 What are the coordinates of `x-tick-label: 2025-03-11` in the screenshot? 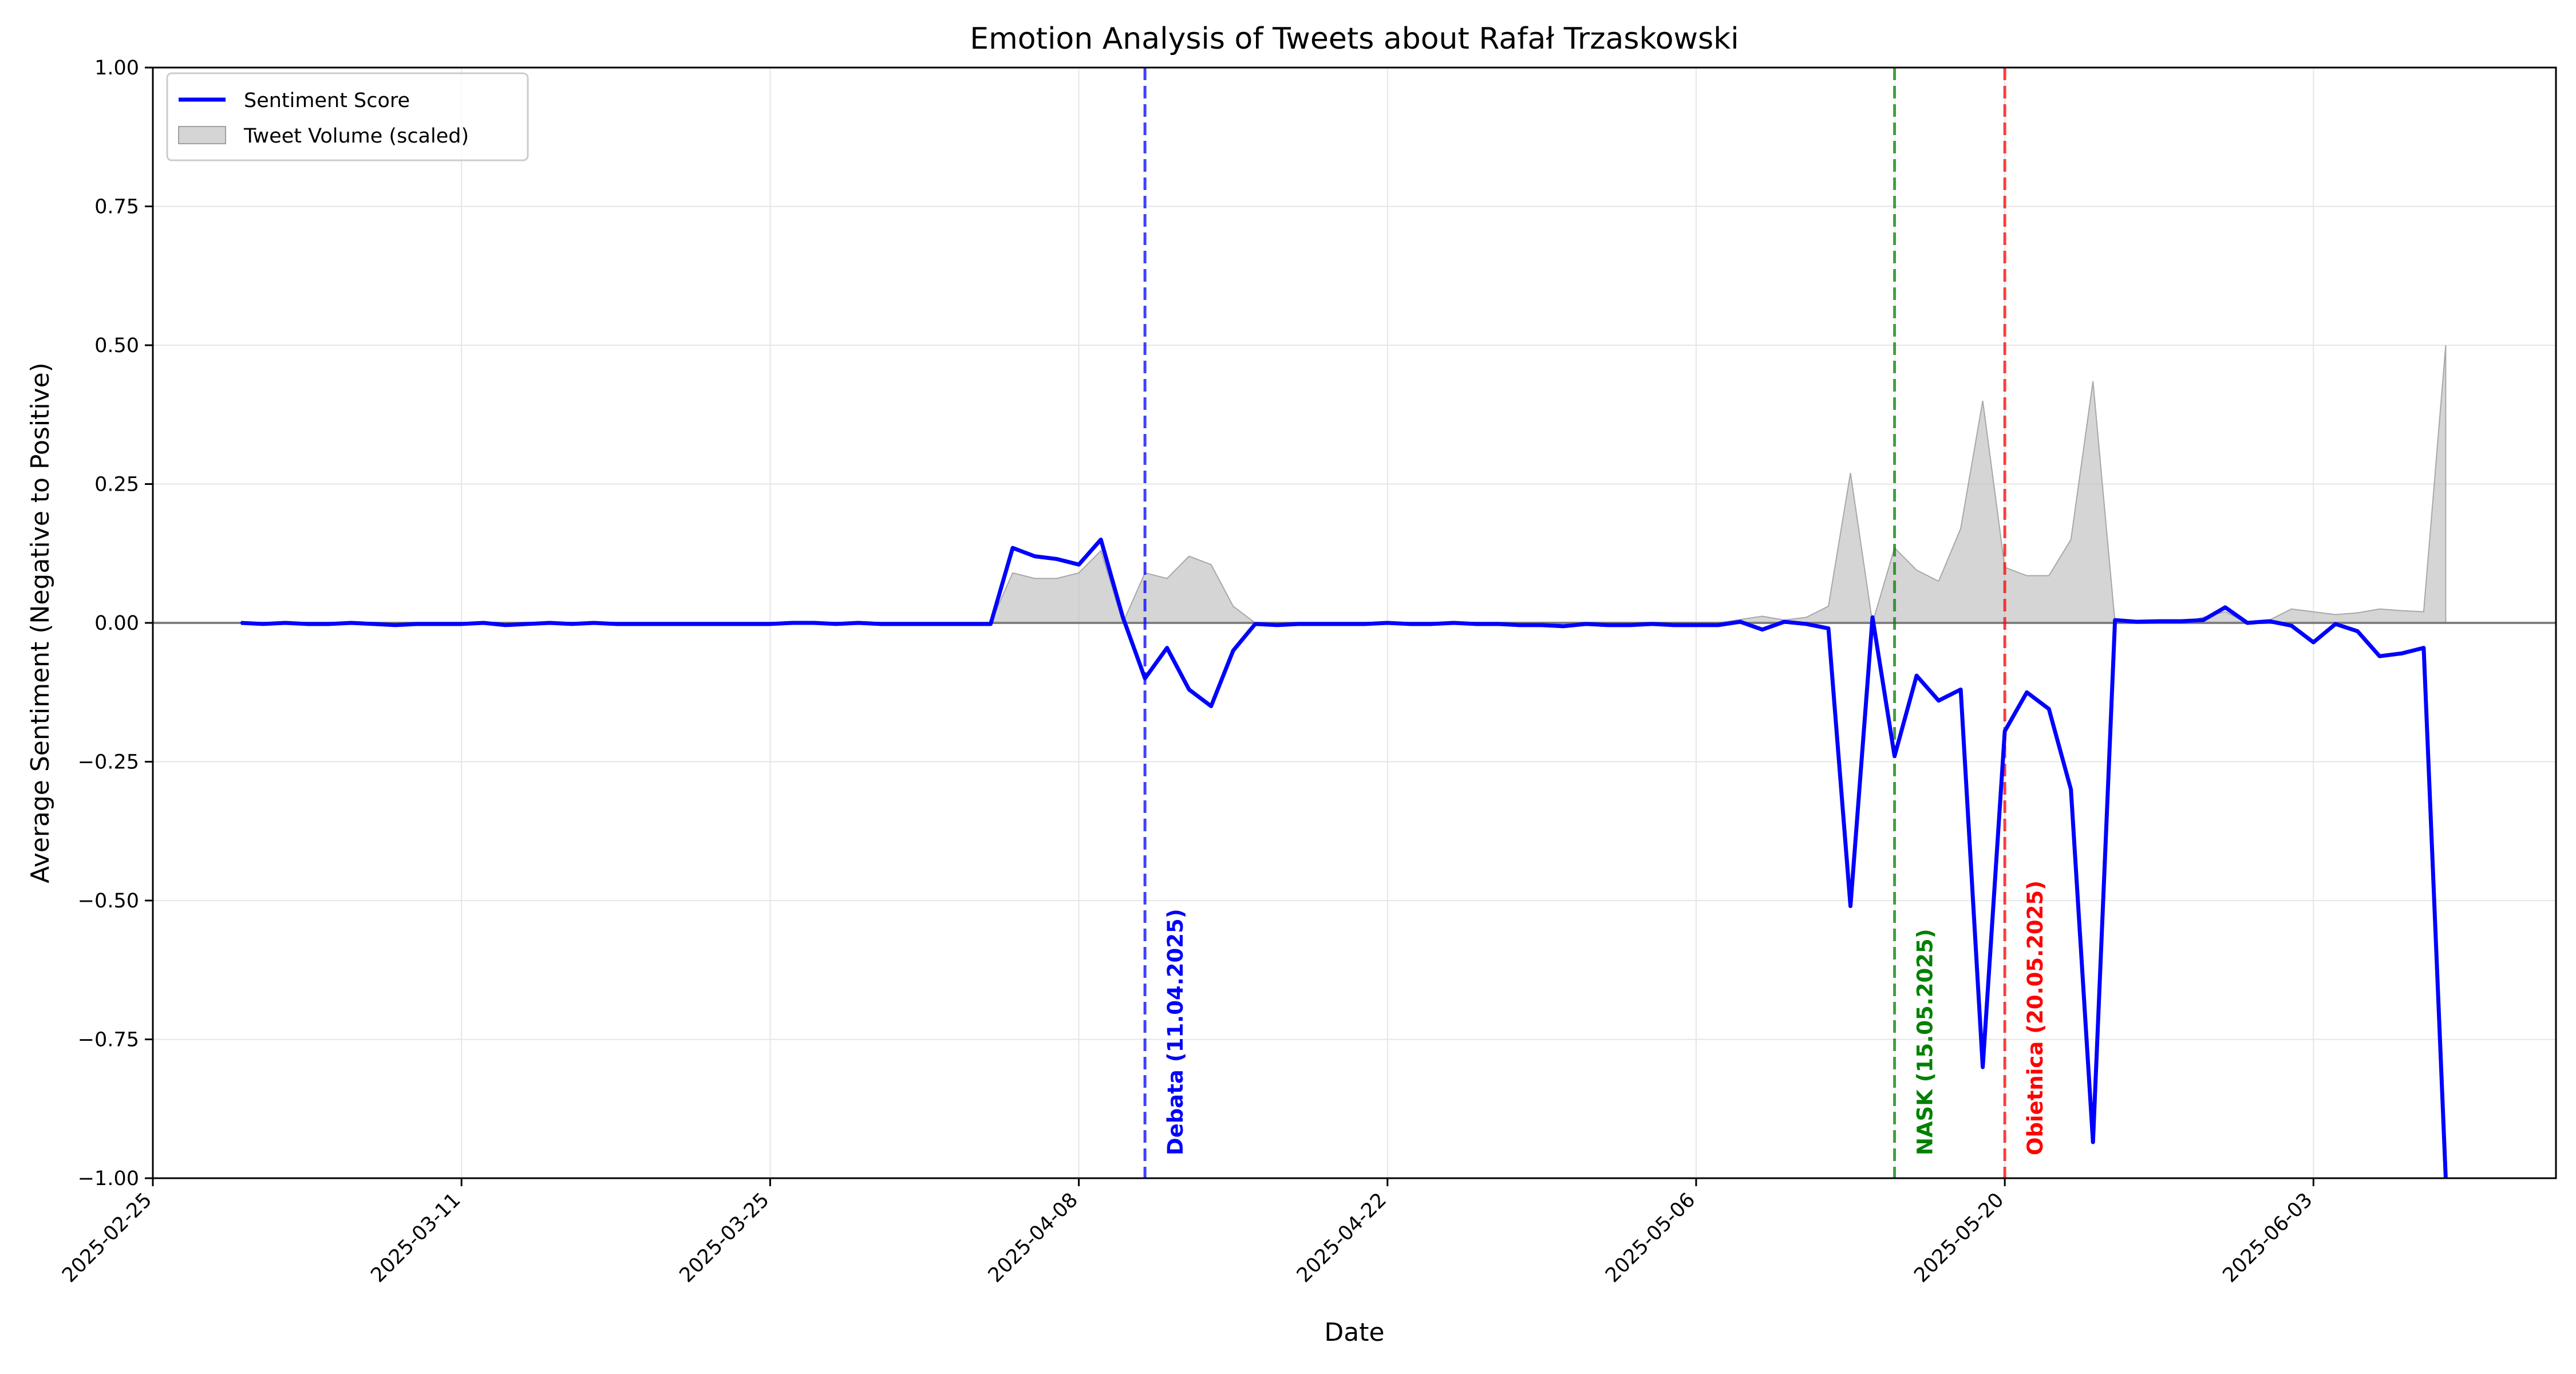 It's located at (415, 1238).